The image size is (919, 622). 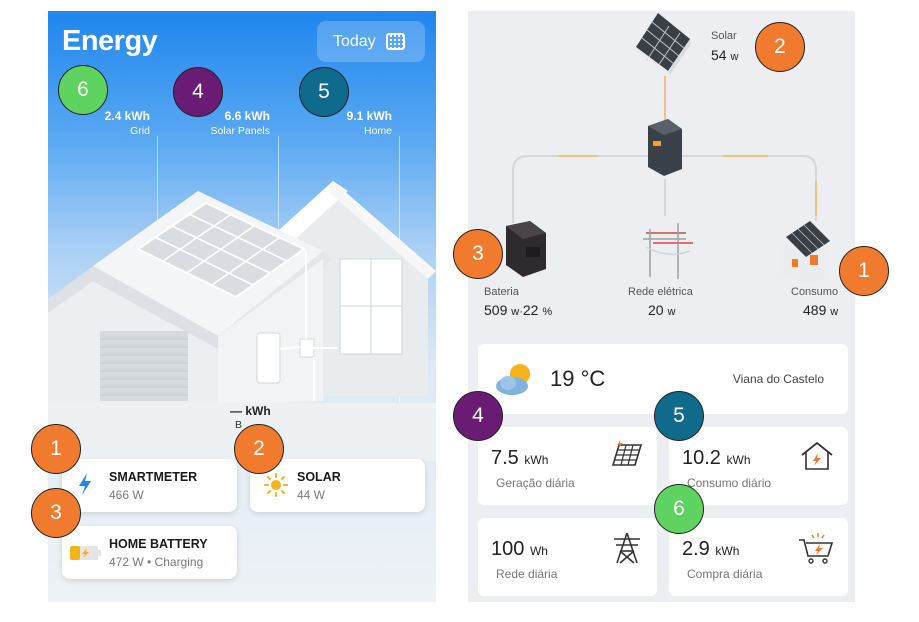 What do you see at coordinates (567, 466) in the screenshot?
I see `daily-generation-tile: 7.5 kWh Geração diária` at bounding box center [567, 466].